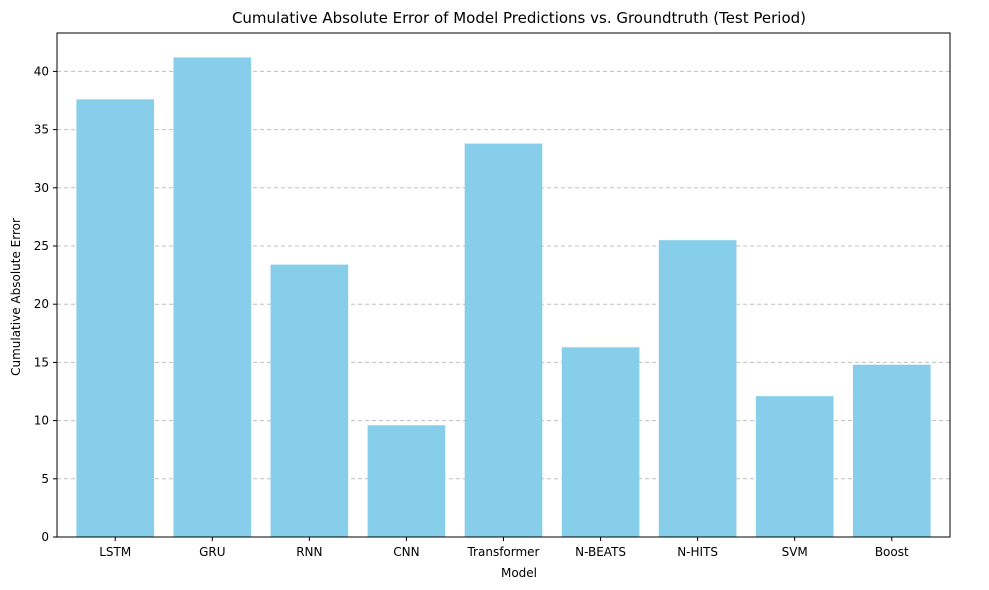  I want to click on x-tick-label: Boost, so click(892, 552).